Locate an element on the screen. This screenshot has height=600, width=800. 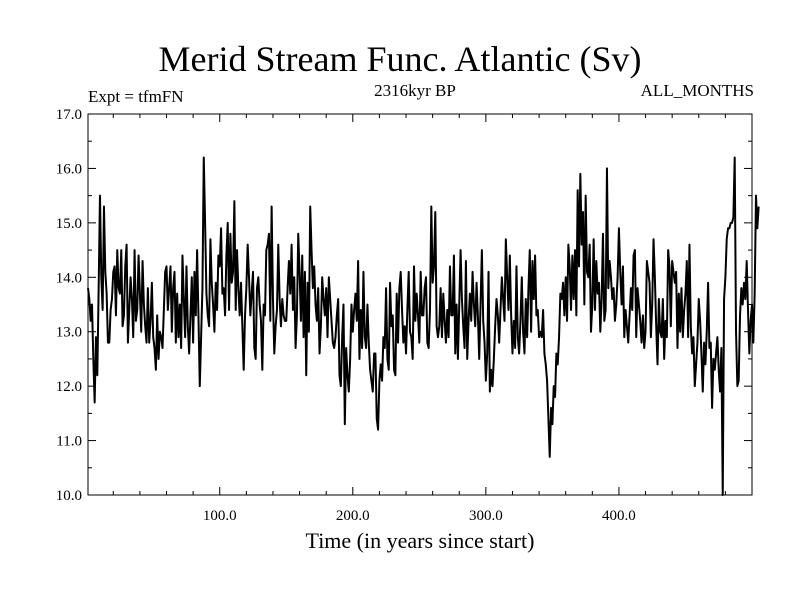
x-tick-label: 200.0 is located at coordinates (353, 516).